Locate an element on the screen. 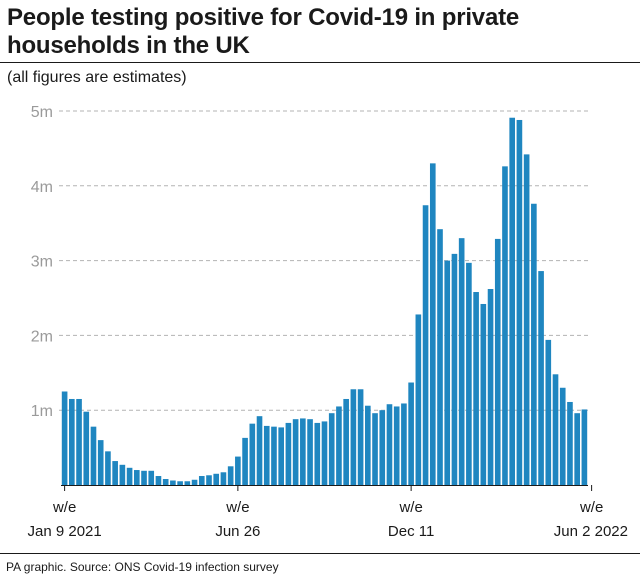 This screenshot has height=582, width=640. y-axis-labels: 1m 2m 3m 4m 5m is located at coordinates (42, 262).